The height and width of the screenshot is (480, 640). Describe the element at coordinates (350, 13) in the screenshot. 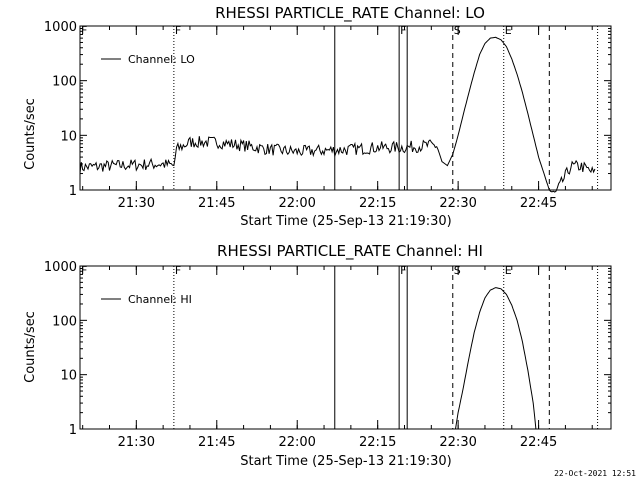

I see `chart-title-lo: RHESSI PARTICLE_RATE Channel: LO` at that location.